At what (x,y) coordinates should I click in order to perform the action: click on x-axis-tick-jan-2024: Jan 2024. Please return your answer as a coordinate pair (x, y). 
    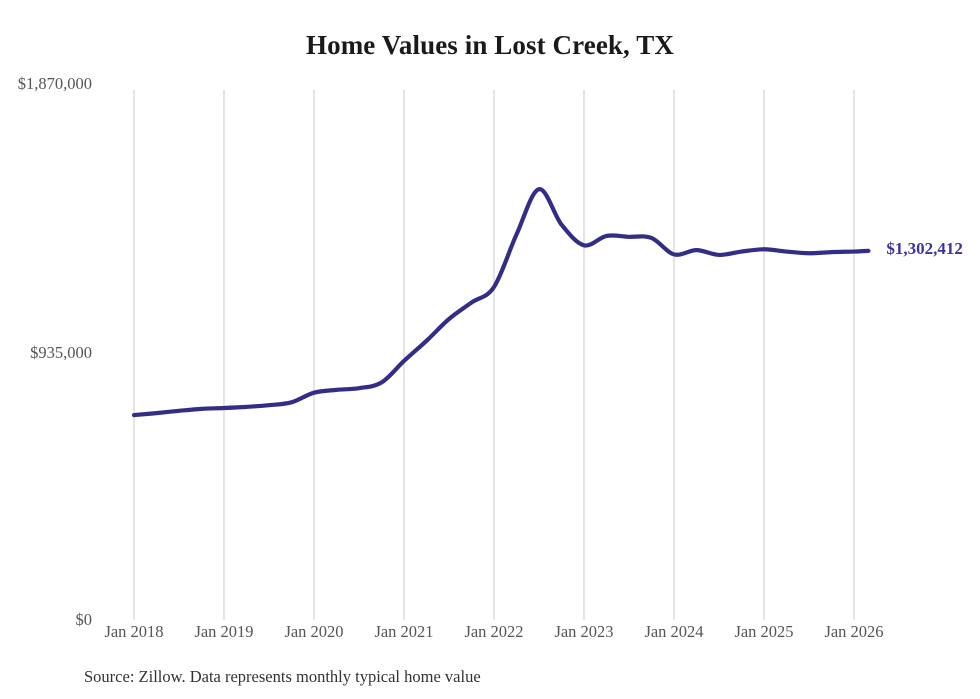
    Looking at the image, I should click on (674, 631).